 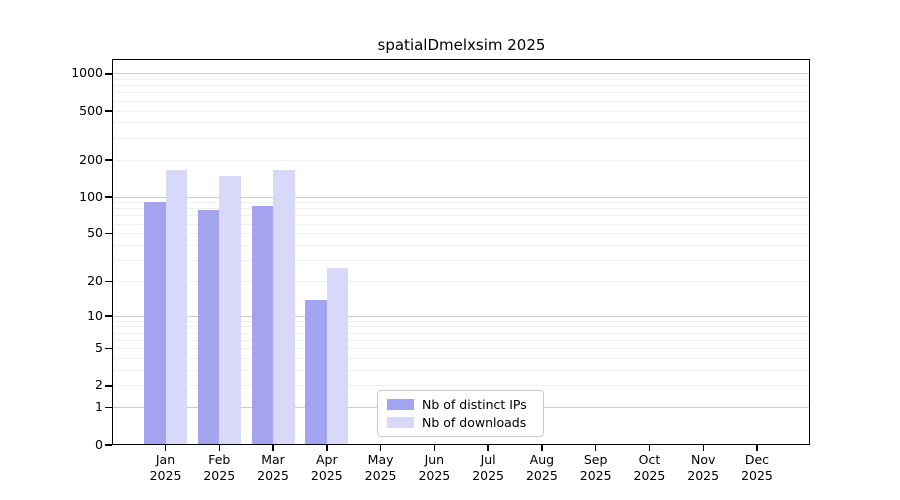 I want to click on y-tick-label: 100, so click(x=91, y=196).